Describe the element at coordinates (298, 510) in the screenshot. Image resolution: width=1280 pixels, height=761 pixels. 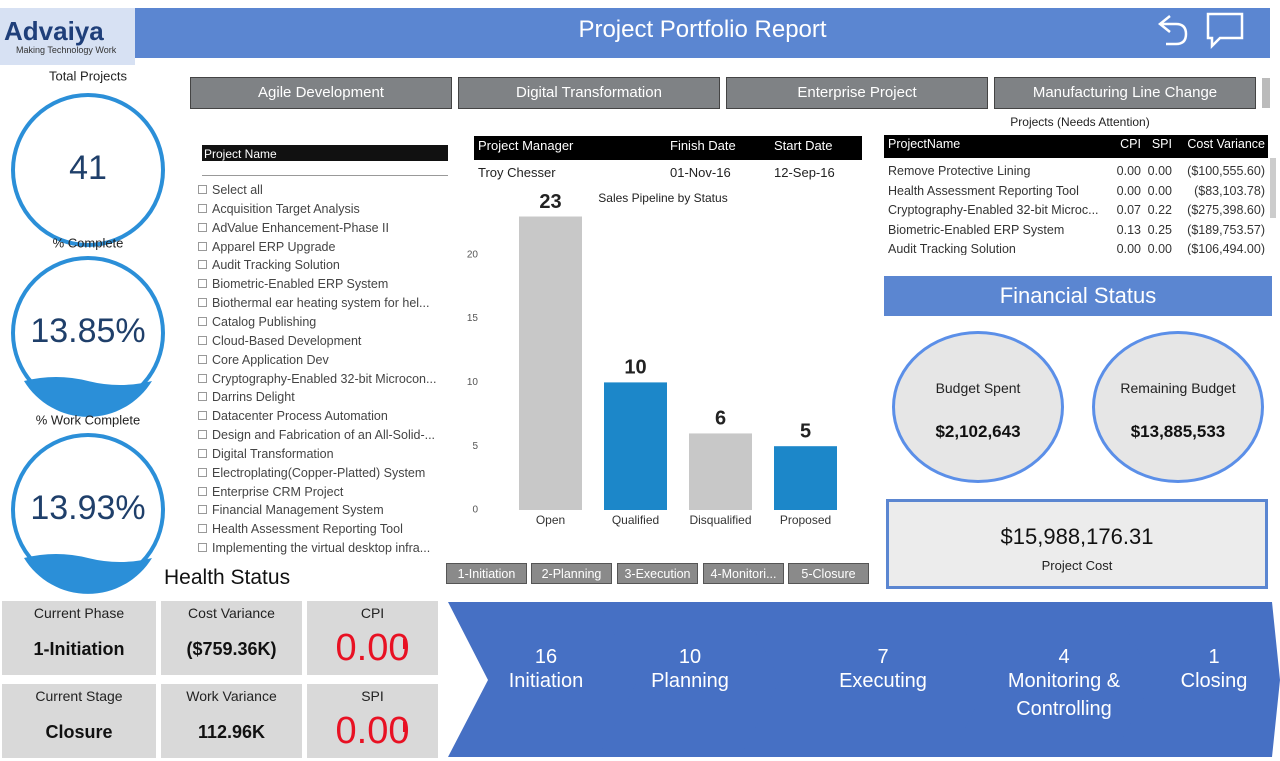
I see `slicer-item: Financial Management System` at that location.